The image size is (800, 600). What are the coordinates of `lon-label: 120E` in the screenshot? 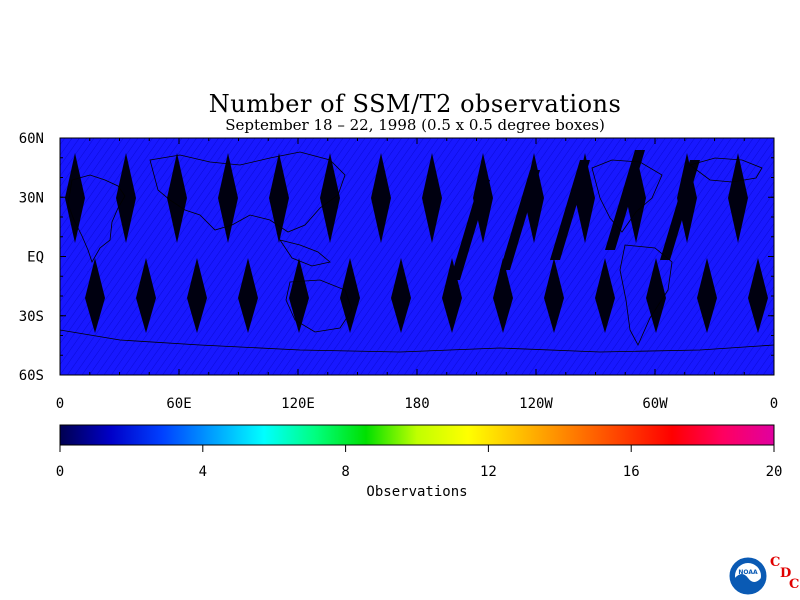 It's located at (298, 404).